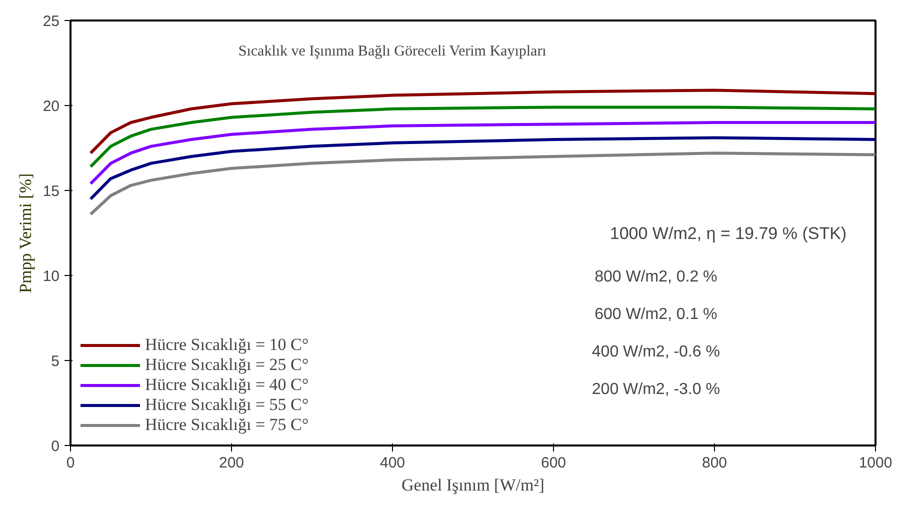 The image size is (907, 509). What do you see at coordinates (227, 365) in the screenshot?
I see `legend-label: Hücre Sıcaklığı = 25 C°` at bounding box center [227, 365].